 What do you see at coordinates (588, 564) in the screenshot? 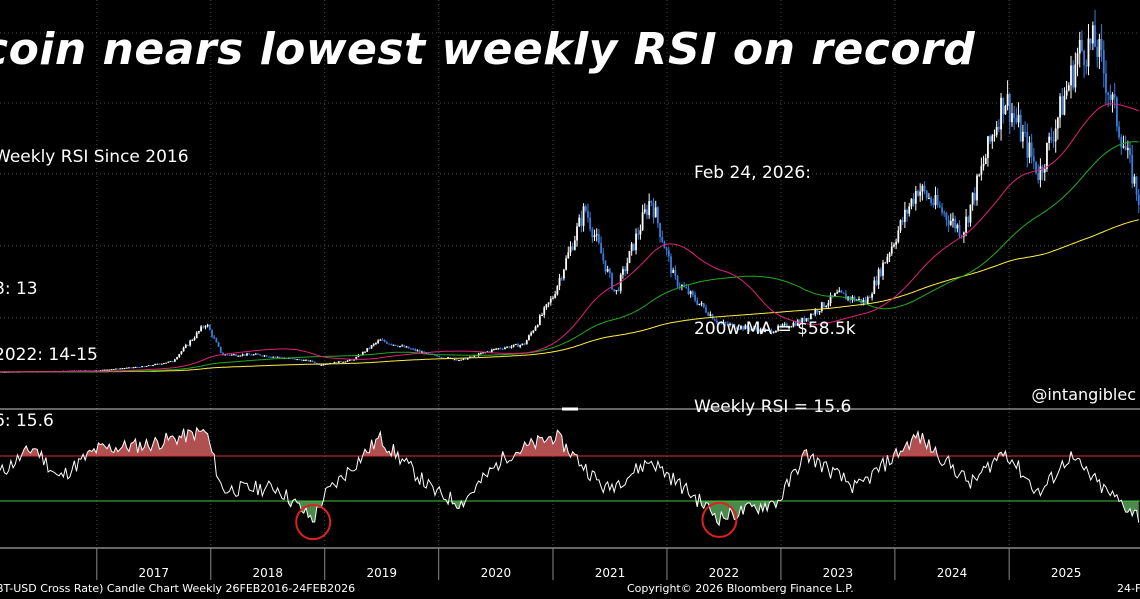
I see `x-axis: 2017 2018 2019 2020 2021 2022 2023 2024 2025` at bounding box center [588, 564].